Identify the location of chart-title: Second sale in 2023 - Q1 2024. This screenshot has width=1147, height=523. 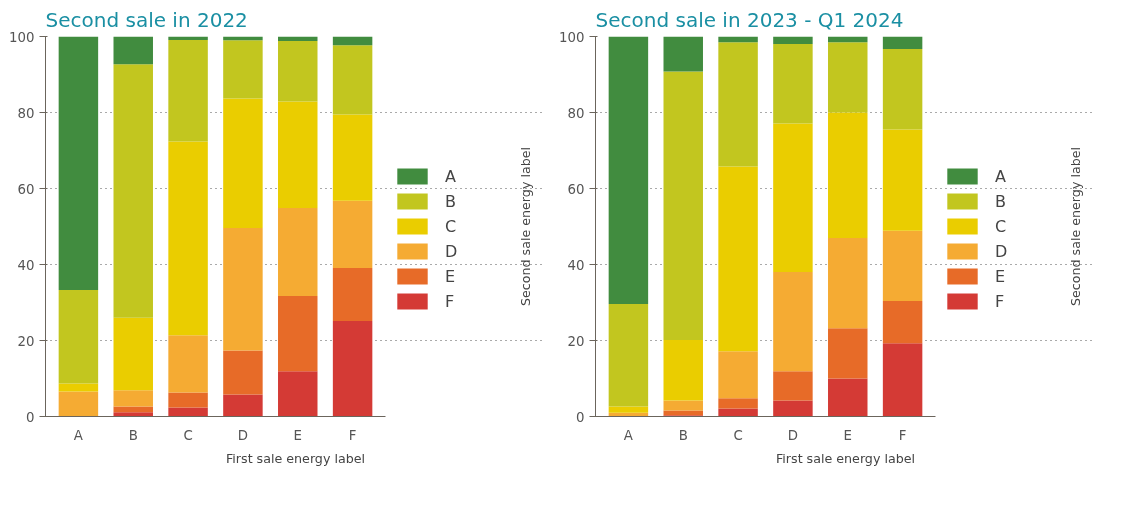
(749, 19).